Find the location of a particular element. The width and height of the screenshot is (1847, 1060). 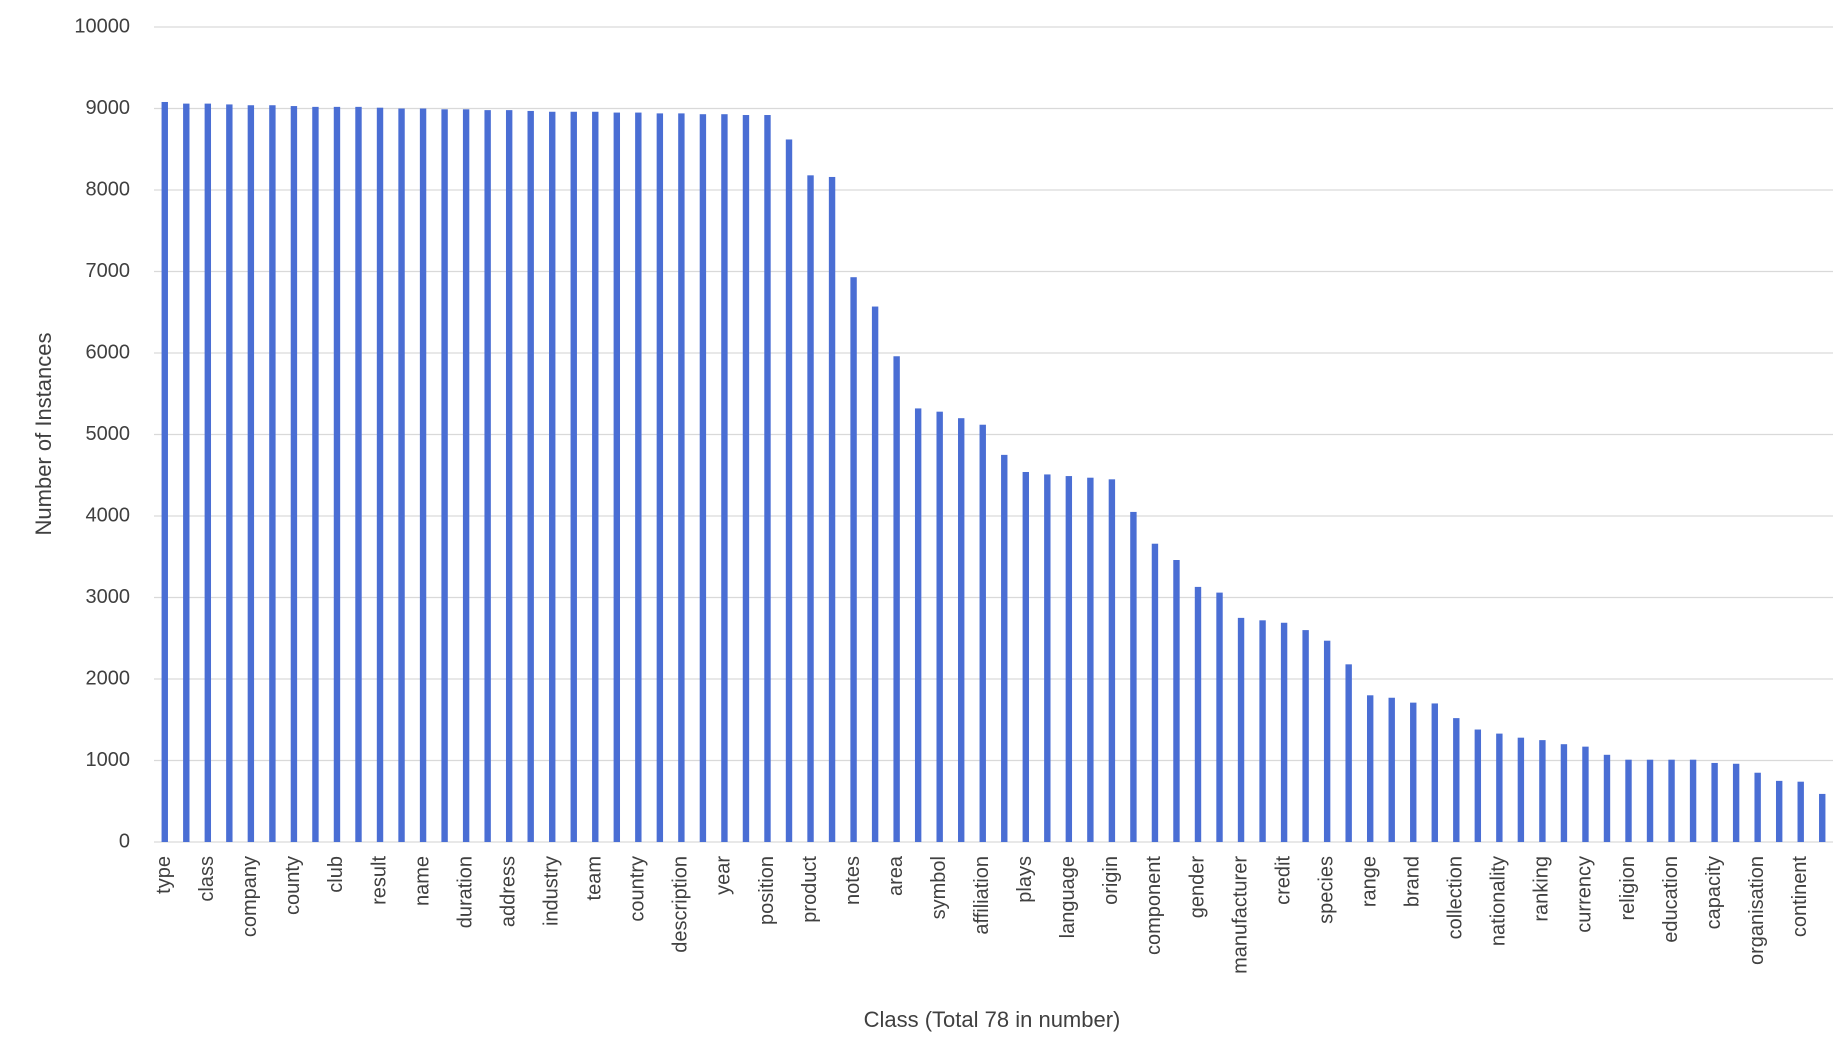

x-tick-label: plays is located at coordinates (1025, 879).